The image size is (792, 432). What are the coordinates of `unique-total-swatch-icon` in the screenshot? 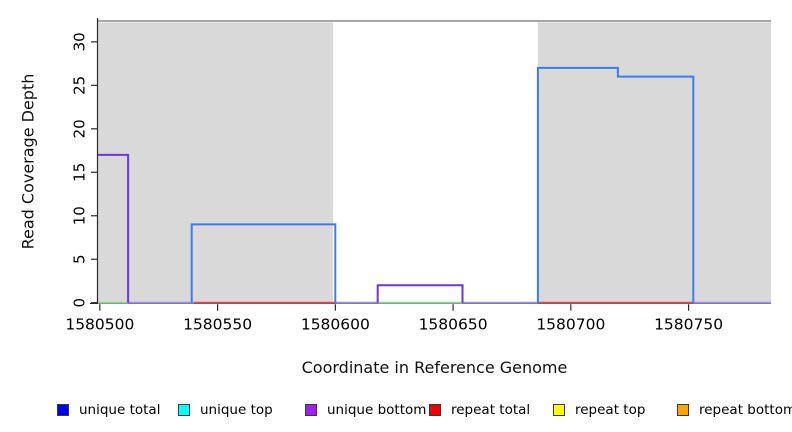 It's located at (63, 410).